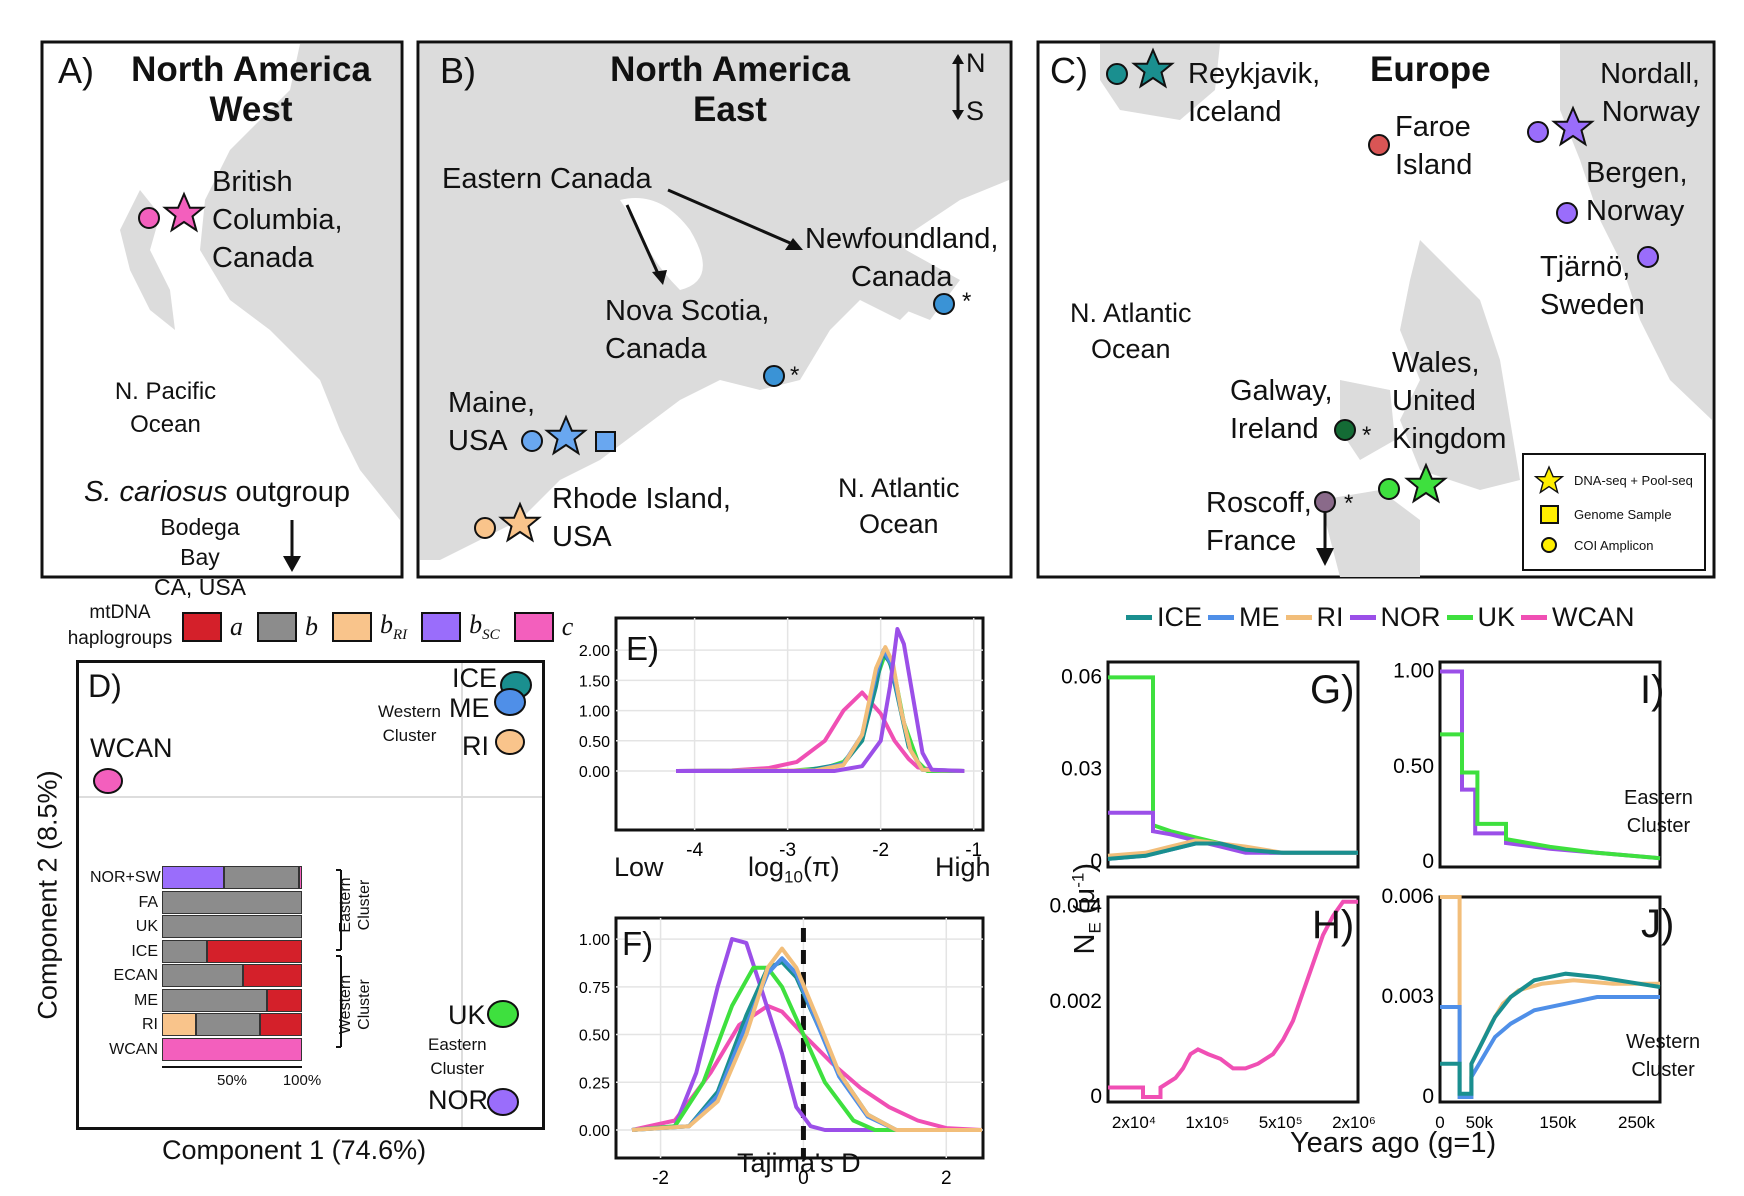  Describe the element at coordinates (400, 635) in the screenshot. I see `haplogroup-sublabel-2: RI` at that location.